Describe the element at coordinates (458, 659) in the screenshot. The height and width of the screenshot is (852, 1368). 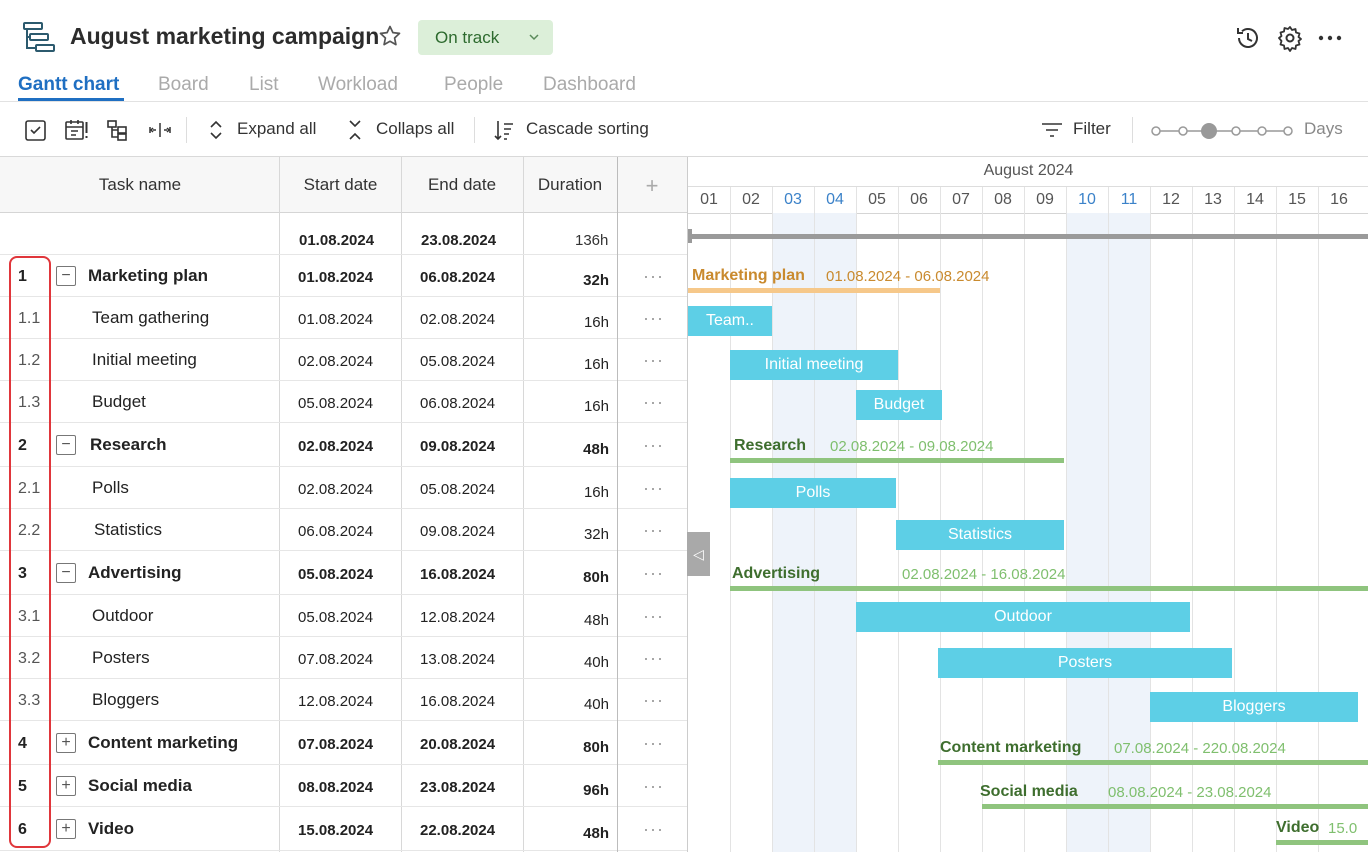
I see `end-date: 13.08.2024` at that location.